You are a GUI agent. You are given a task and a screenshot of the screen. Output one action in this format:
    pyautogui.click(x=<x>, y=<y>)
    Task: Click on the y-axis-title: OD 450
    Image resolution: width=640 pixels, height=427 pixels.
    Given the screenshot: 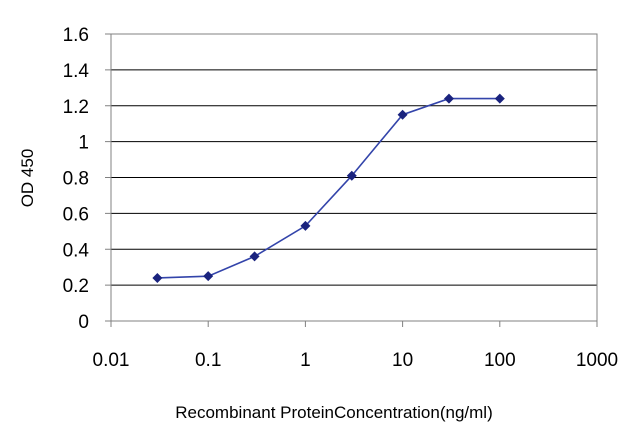 What is the action you would take?
    pyautogui.click(x=27, y=178)
    